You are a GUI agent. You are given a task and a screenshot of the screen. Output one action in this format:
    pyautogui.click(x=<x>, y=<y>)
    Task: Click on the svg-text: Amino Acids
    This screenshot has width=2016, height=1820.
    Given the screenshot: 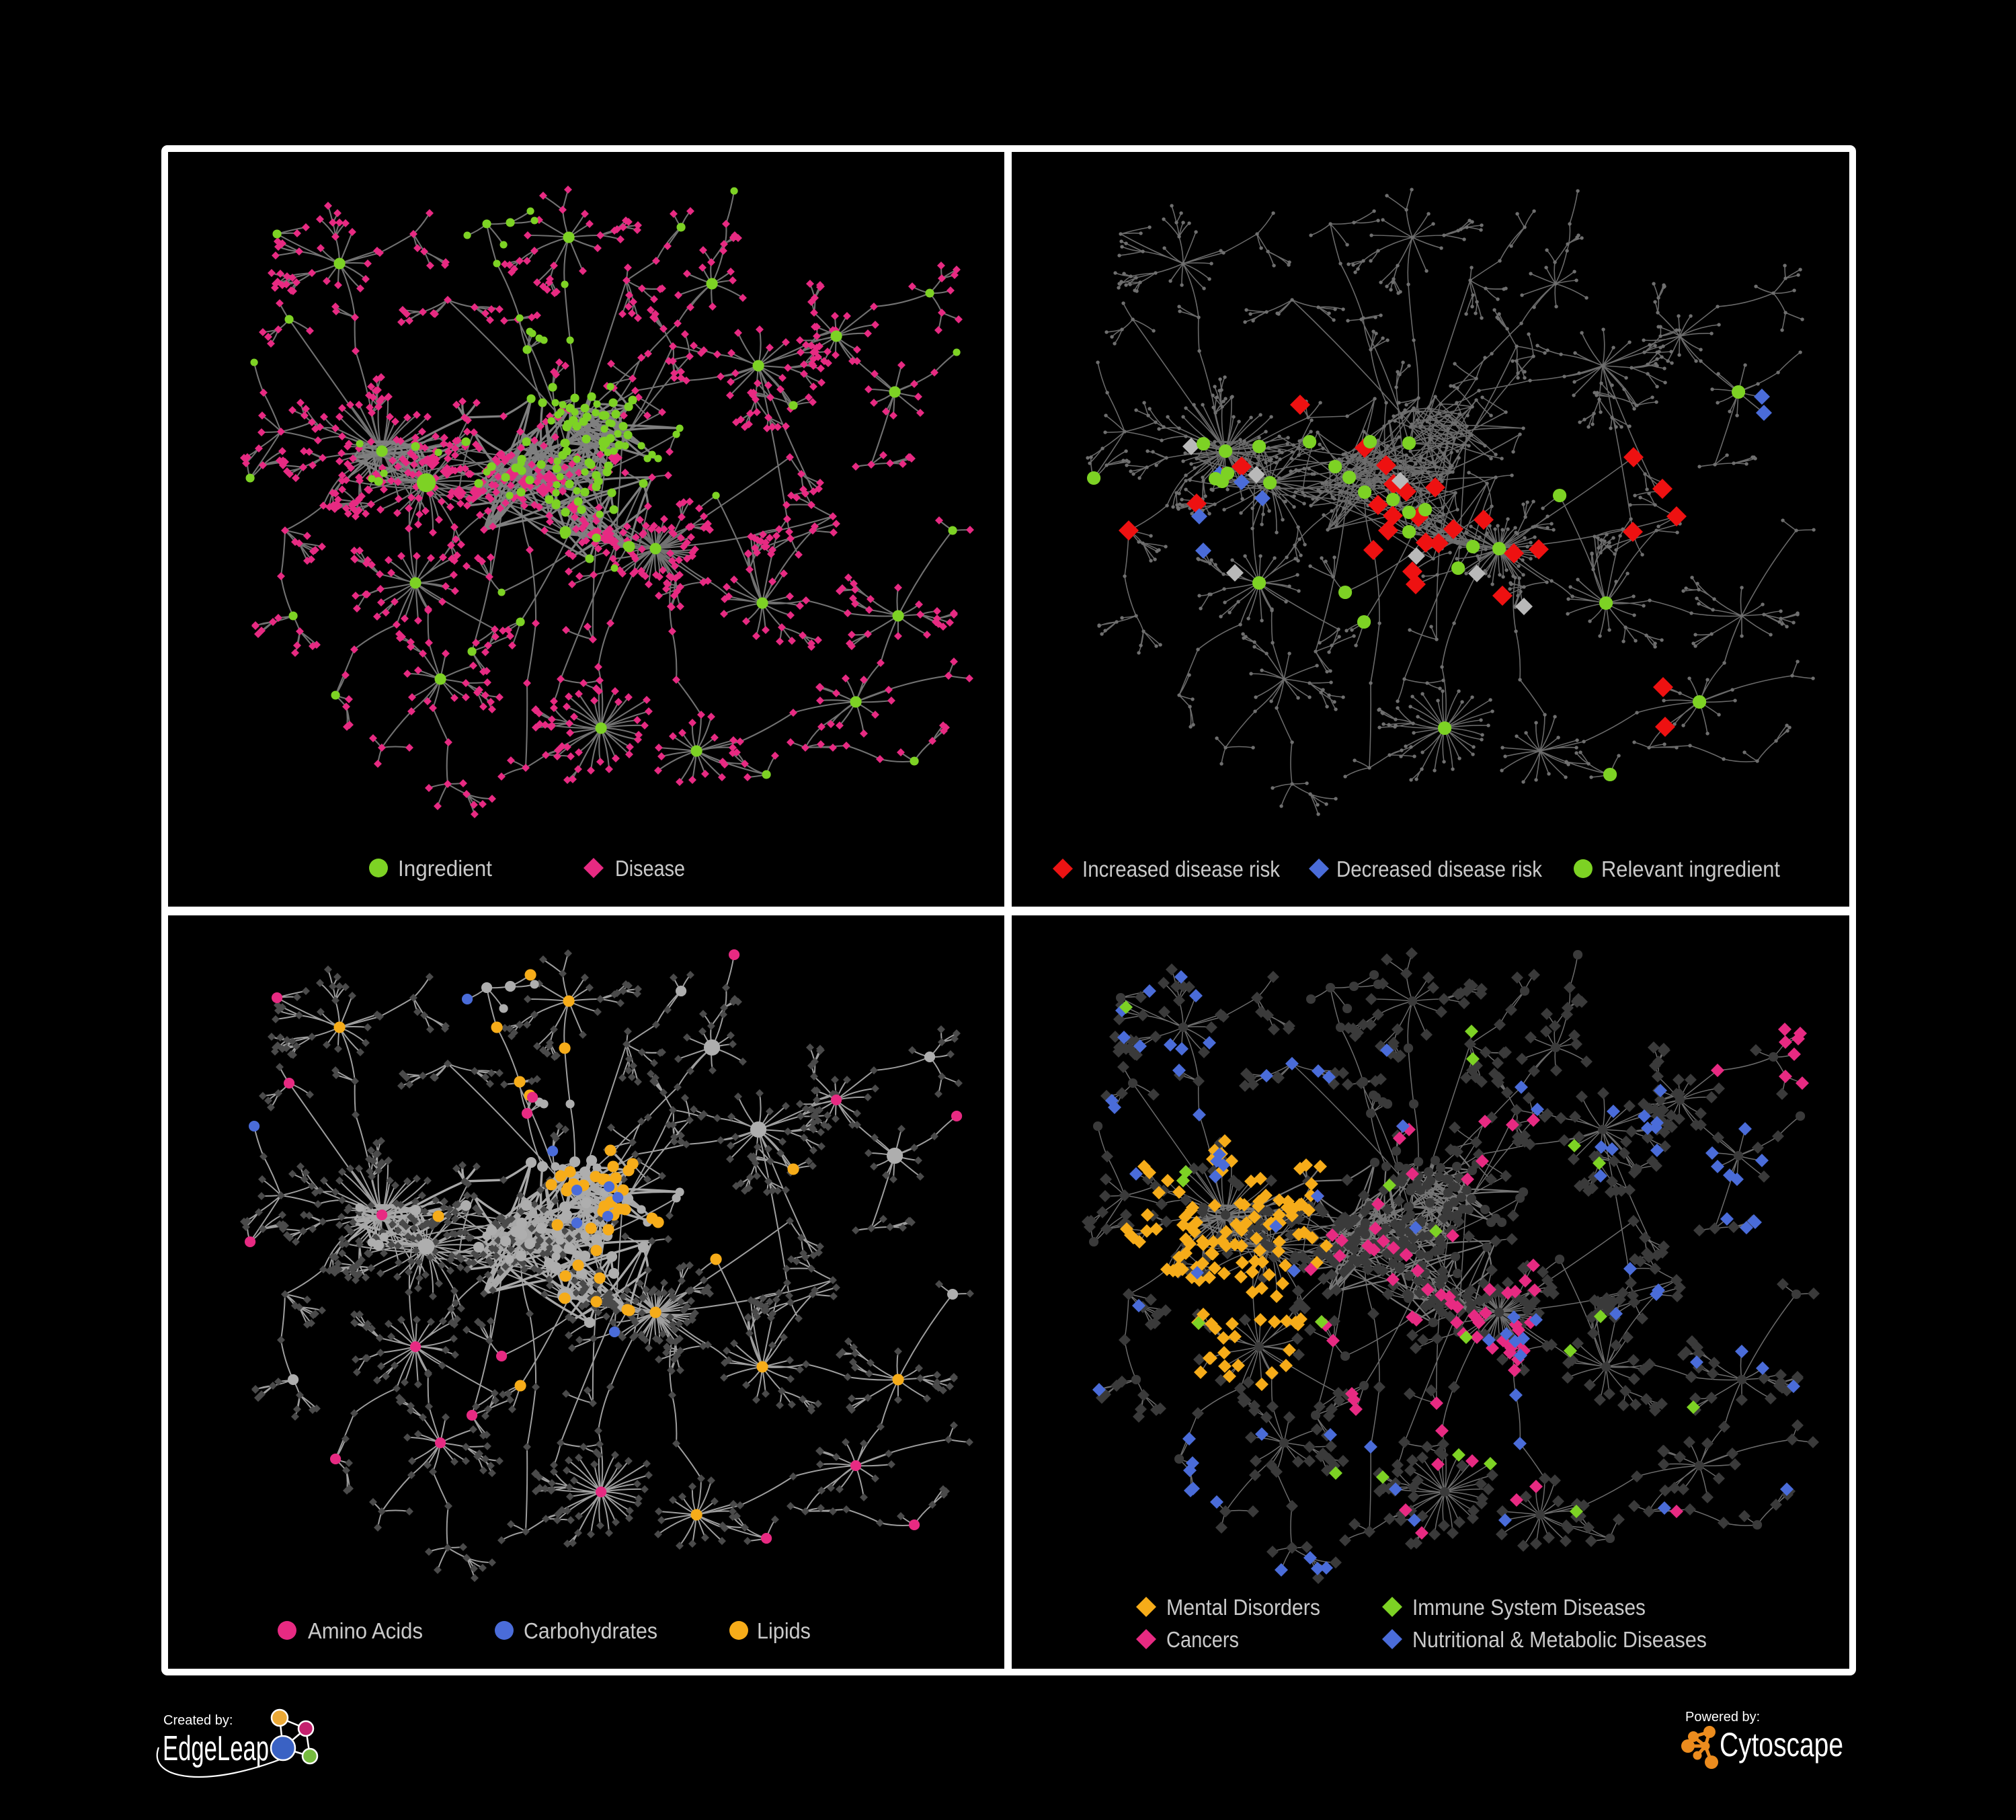 What is the action you would take?
    pyautogui.click(x=365, y=1630)
    